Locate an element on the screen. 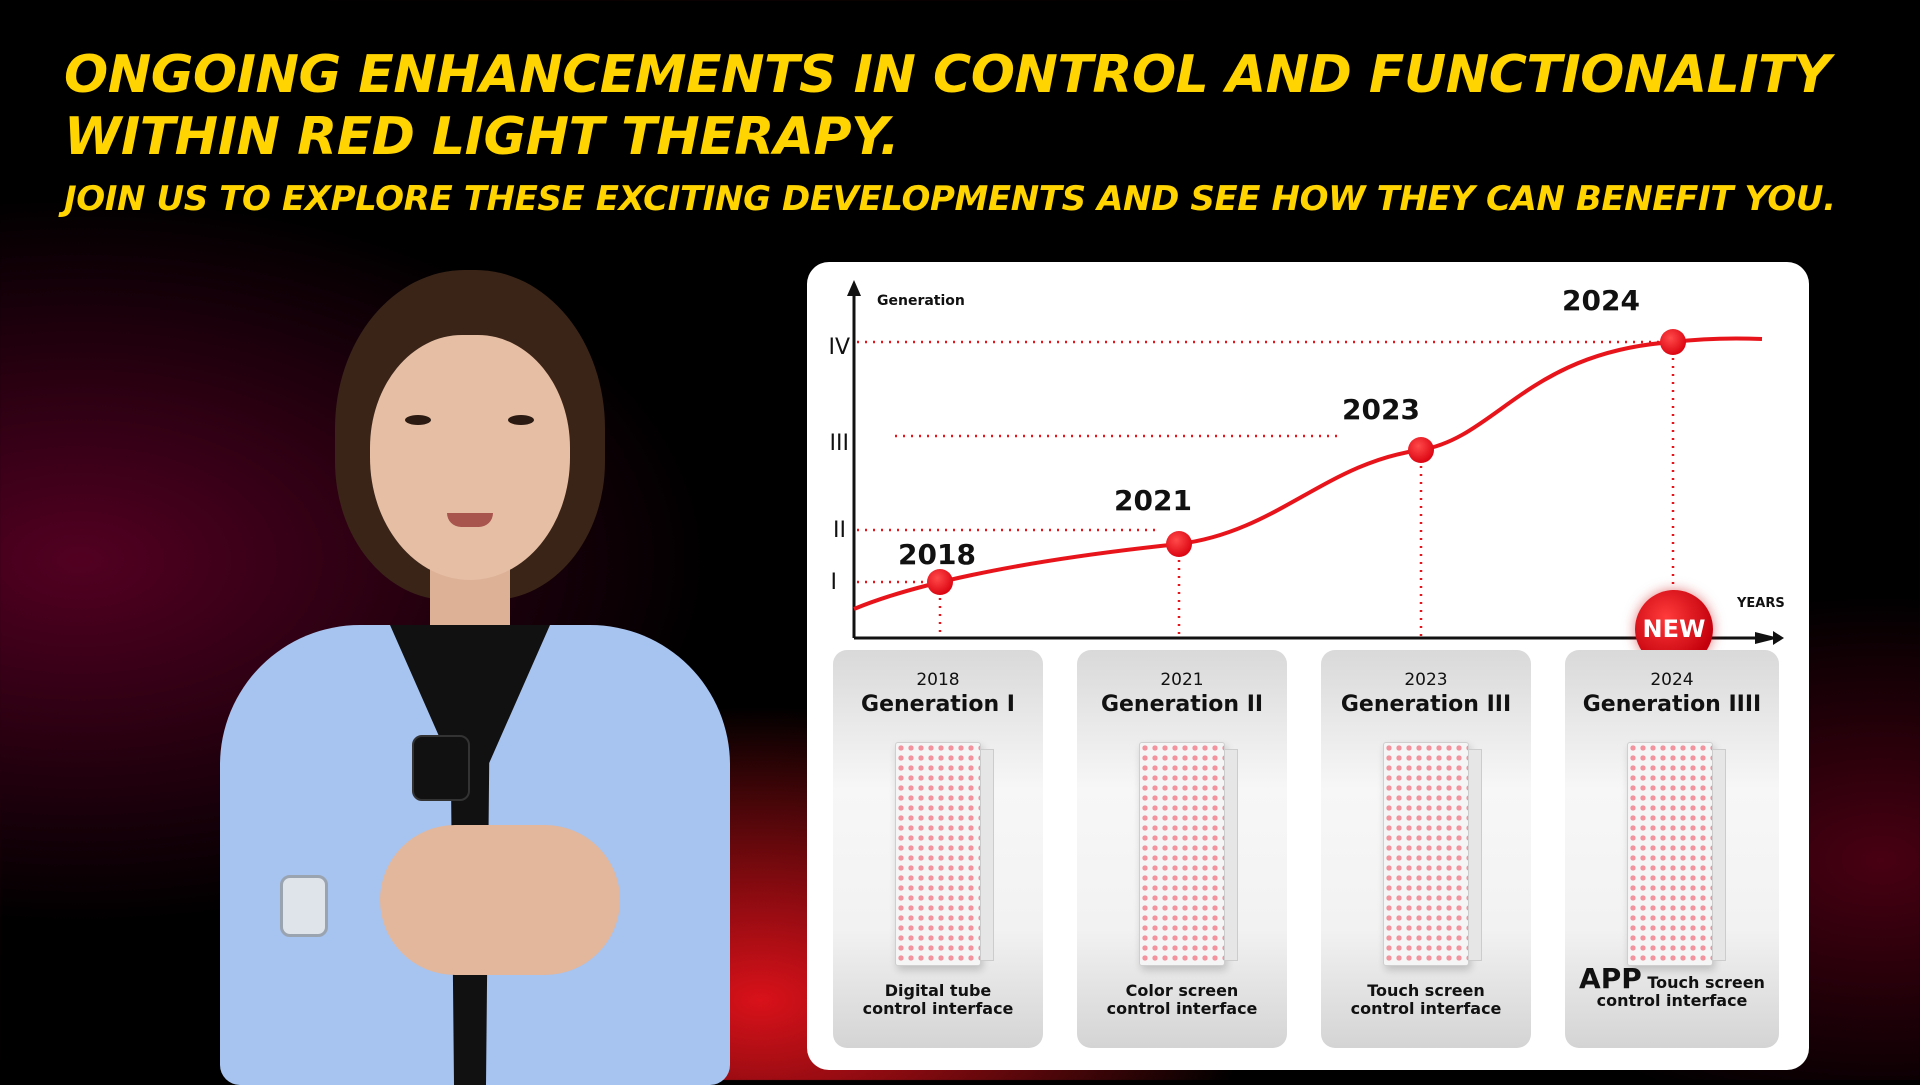 The width and height of the screenshot is (1920, 1085). app-label: APP is located at coordinates (1610, 978).